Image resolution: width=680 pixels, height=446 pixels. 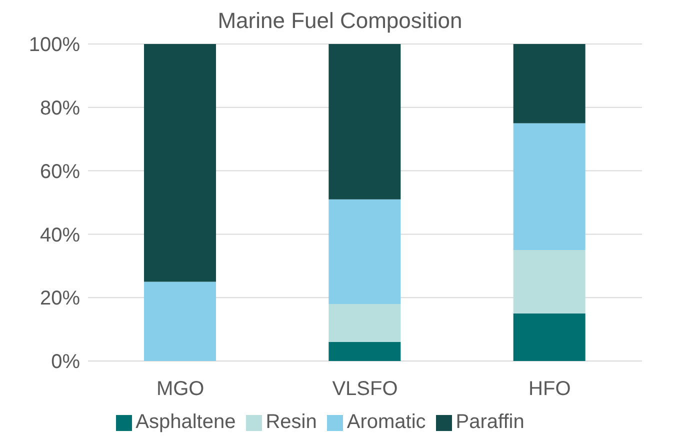 What do you see at coordinates (60, 299) in the screenshot?
I see `y-tick-label: 20%` at bounding box center [60, 299].